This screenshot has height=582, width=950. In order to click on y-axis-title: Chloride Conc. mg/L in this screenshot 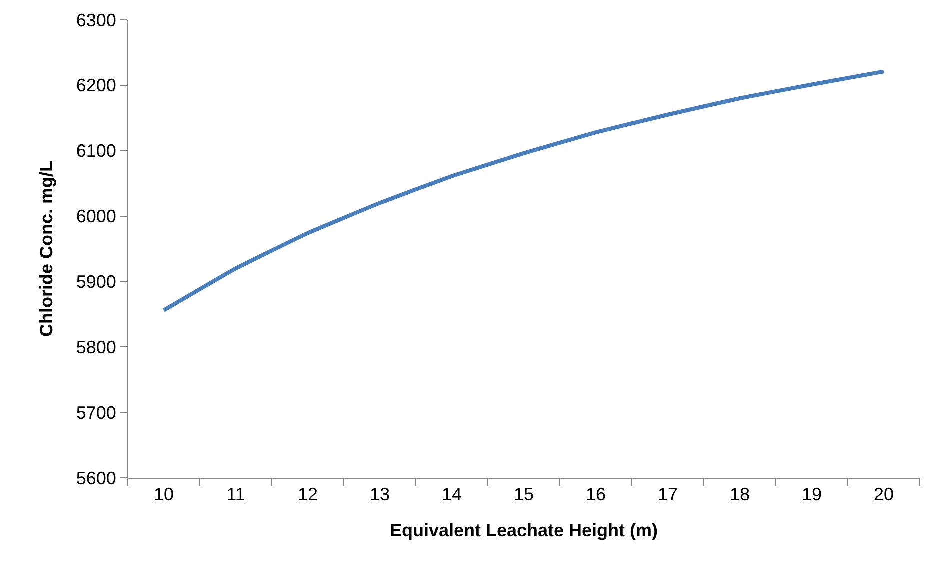, I will do `click(46, 249)`.